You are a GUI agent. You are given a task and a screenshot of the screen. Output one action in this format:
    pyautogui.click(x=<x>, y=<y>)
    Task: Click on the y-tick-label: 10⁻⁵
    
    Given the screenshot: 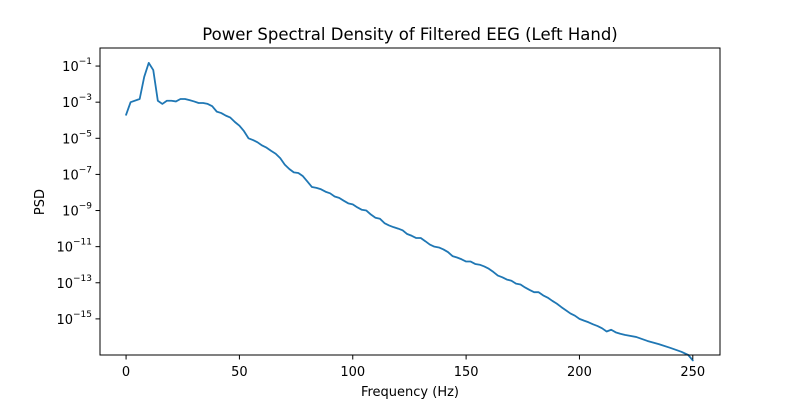 What is the action you would take?
    pyautogui.click(x=77, y=138)
    